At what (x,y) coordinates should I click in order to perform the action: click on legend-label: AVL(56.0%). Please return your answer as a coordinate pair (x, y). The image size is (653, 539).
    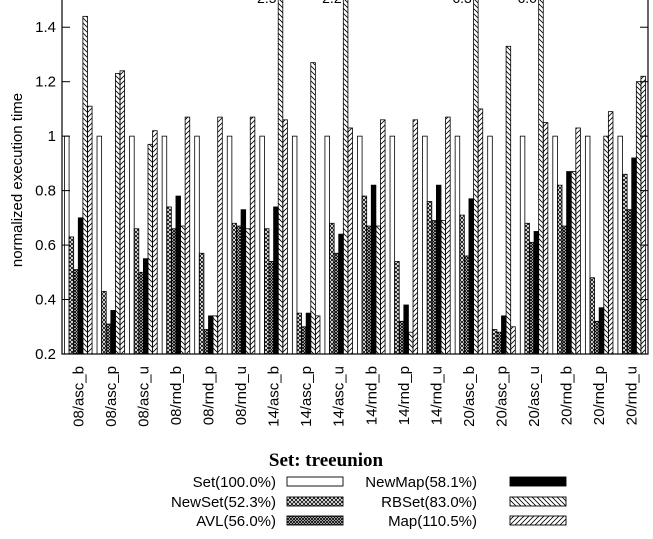
    Looking at the image, I should click on (236, 521).